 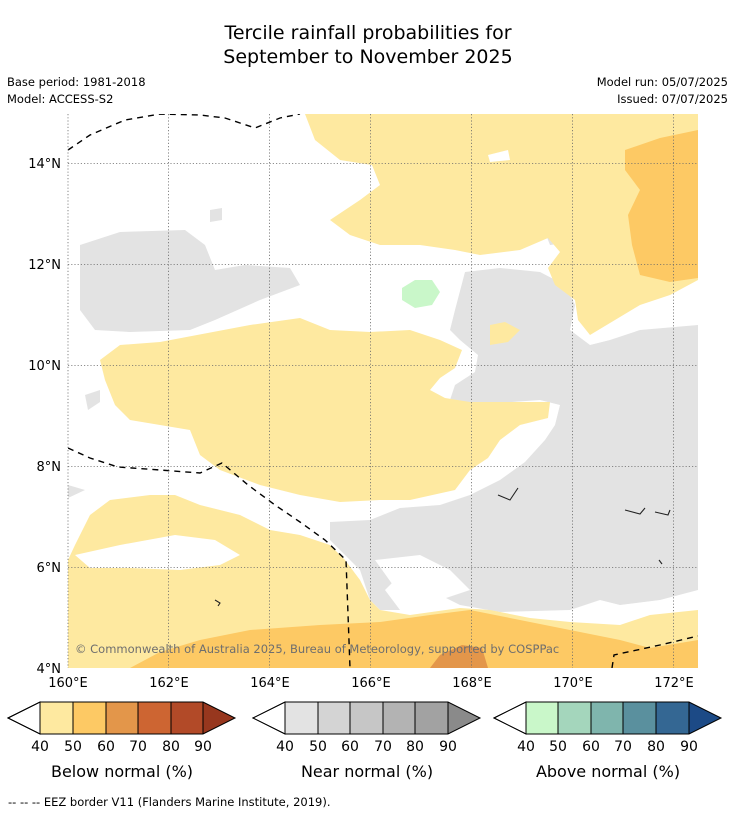 What do you see at coordinates (68, 683) in the screenshot?
I see `lon-label: 160°E` at bounding box center [68, 683].